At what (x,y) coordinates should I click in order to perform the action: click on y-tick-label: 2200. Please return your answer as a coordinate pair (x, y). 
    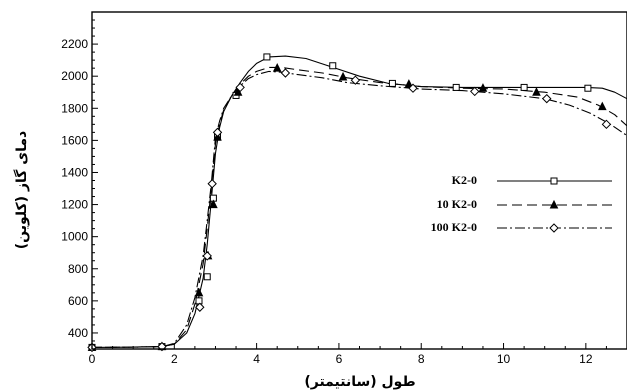
    Looking at the image, I should click on (74, 44).